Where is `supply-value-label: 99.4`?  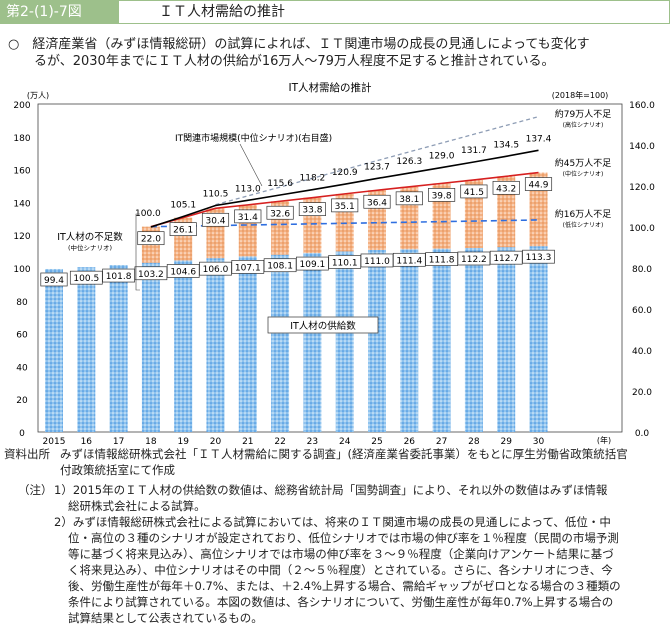
supply-value-label: 99.4 is located at coordinates (54, 281).